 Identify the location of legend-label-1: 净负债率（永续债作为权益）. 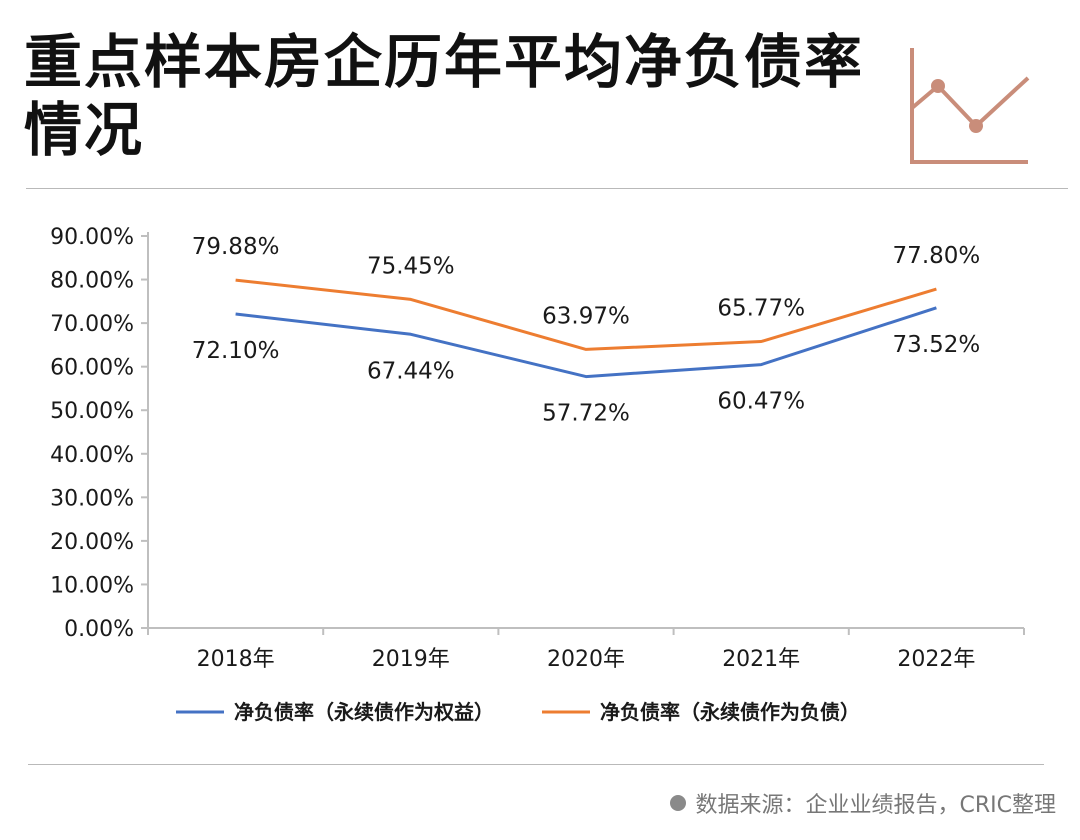
(364, 712).